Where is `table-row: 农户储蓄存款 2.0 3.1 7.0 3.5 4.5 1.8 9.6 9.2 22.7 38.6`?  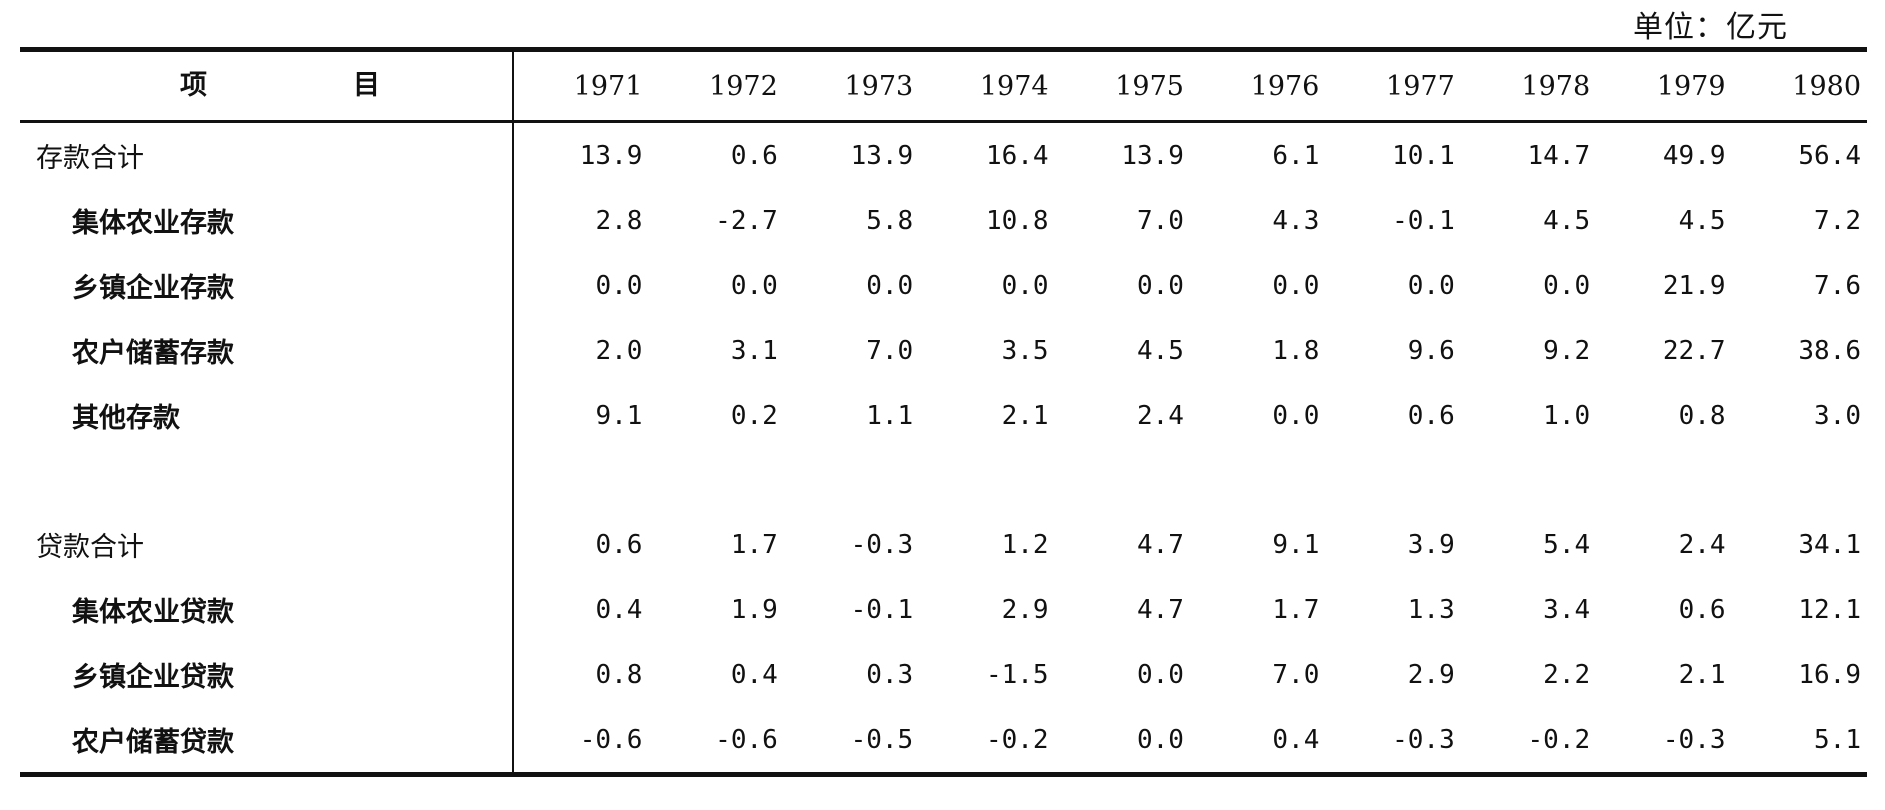
table-row: 农户储蓄存款 2.0 3.1 7.0 3.5 4.5 1.8 9.6 9.2 22.7 38.6 is located at coordinates (943, 350).